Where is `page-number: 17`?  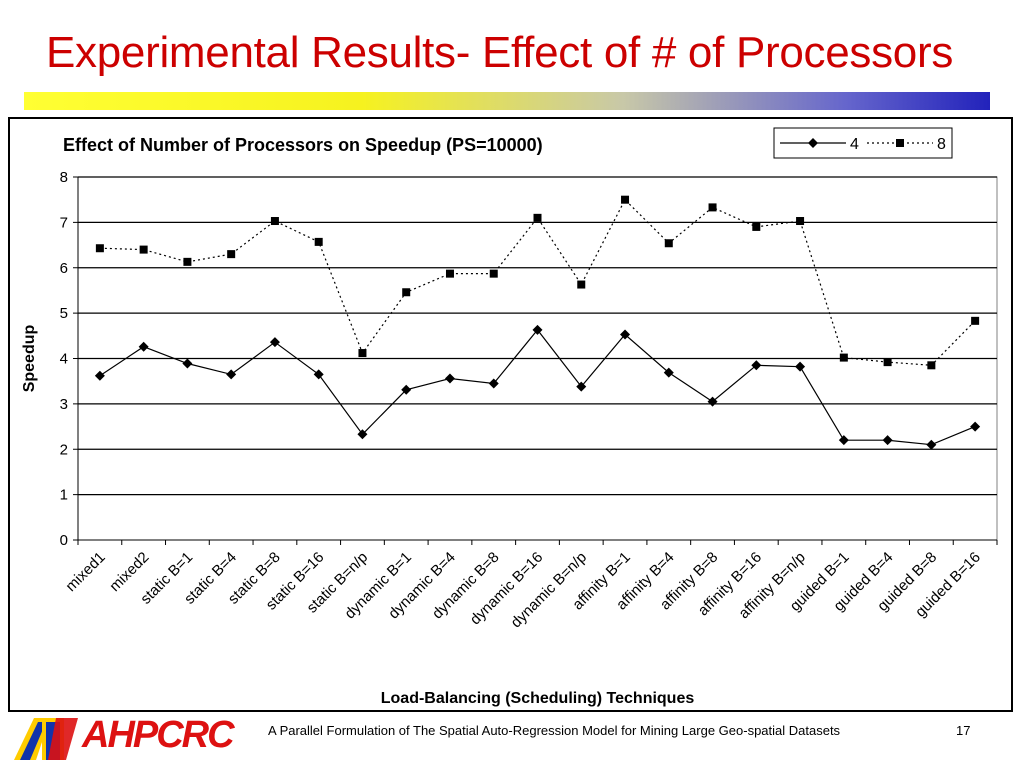
page-number: 17 is located at coordinates (963, 730).